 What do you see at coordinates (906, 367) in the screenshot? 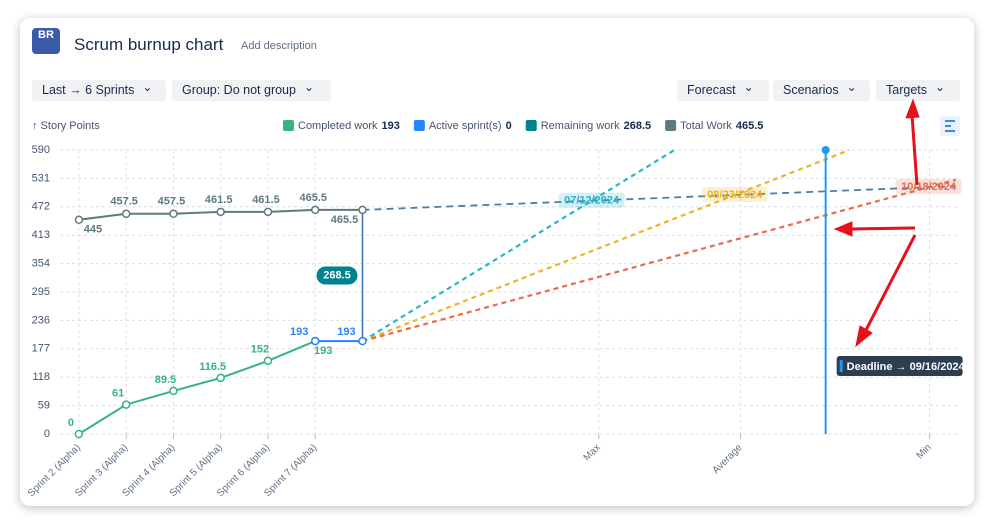
I see `deadline-label: Deadline → 09/16/2024` at bounding box center [906, 367].